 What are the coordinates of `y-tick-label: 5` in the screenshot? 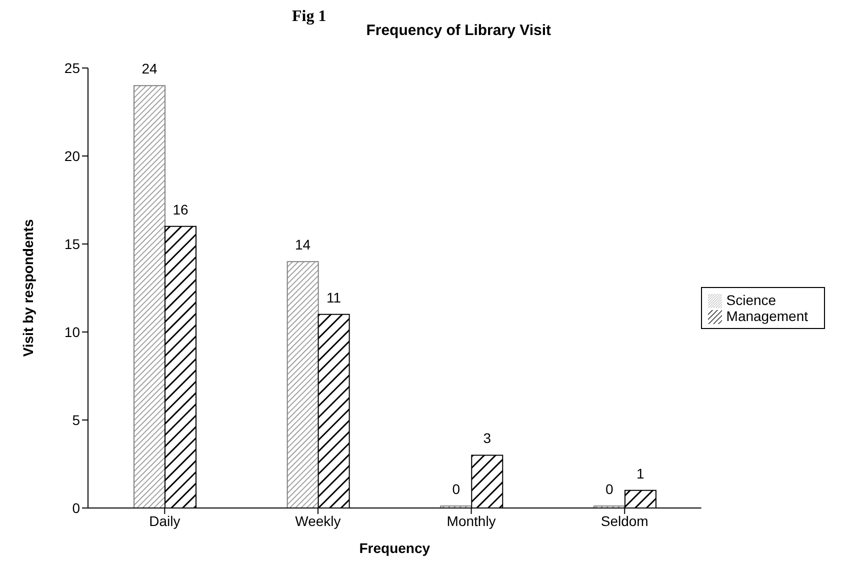 It's located at (76, 420).